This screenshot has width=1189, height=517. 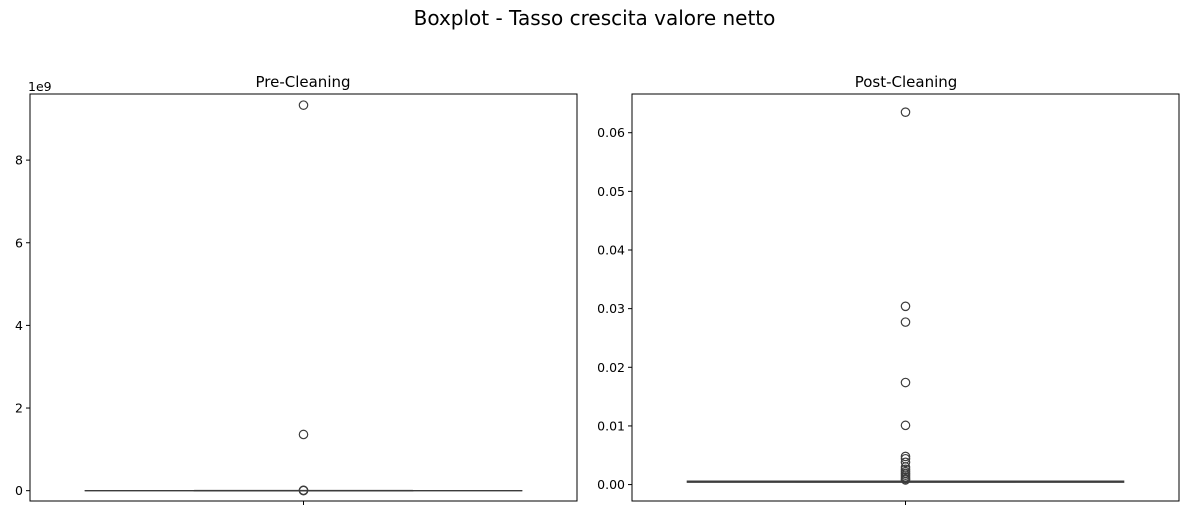 I want to click on y-tick-label-post-cleaning: 0.01, so click(x=611, y=425).